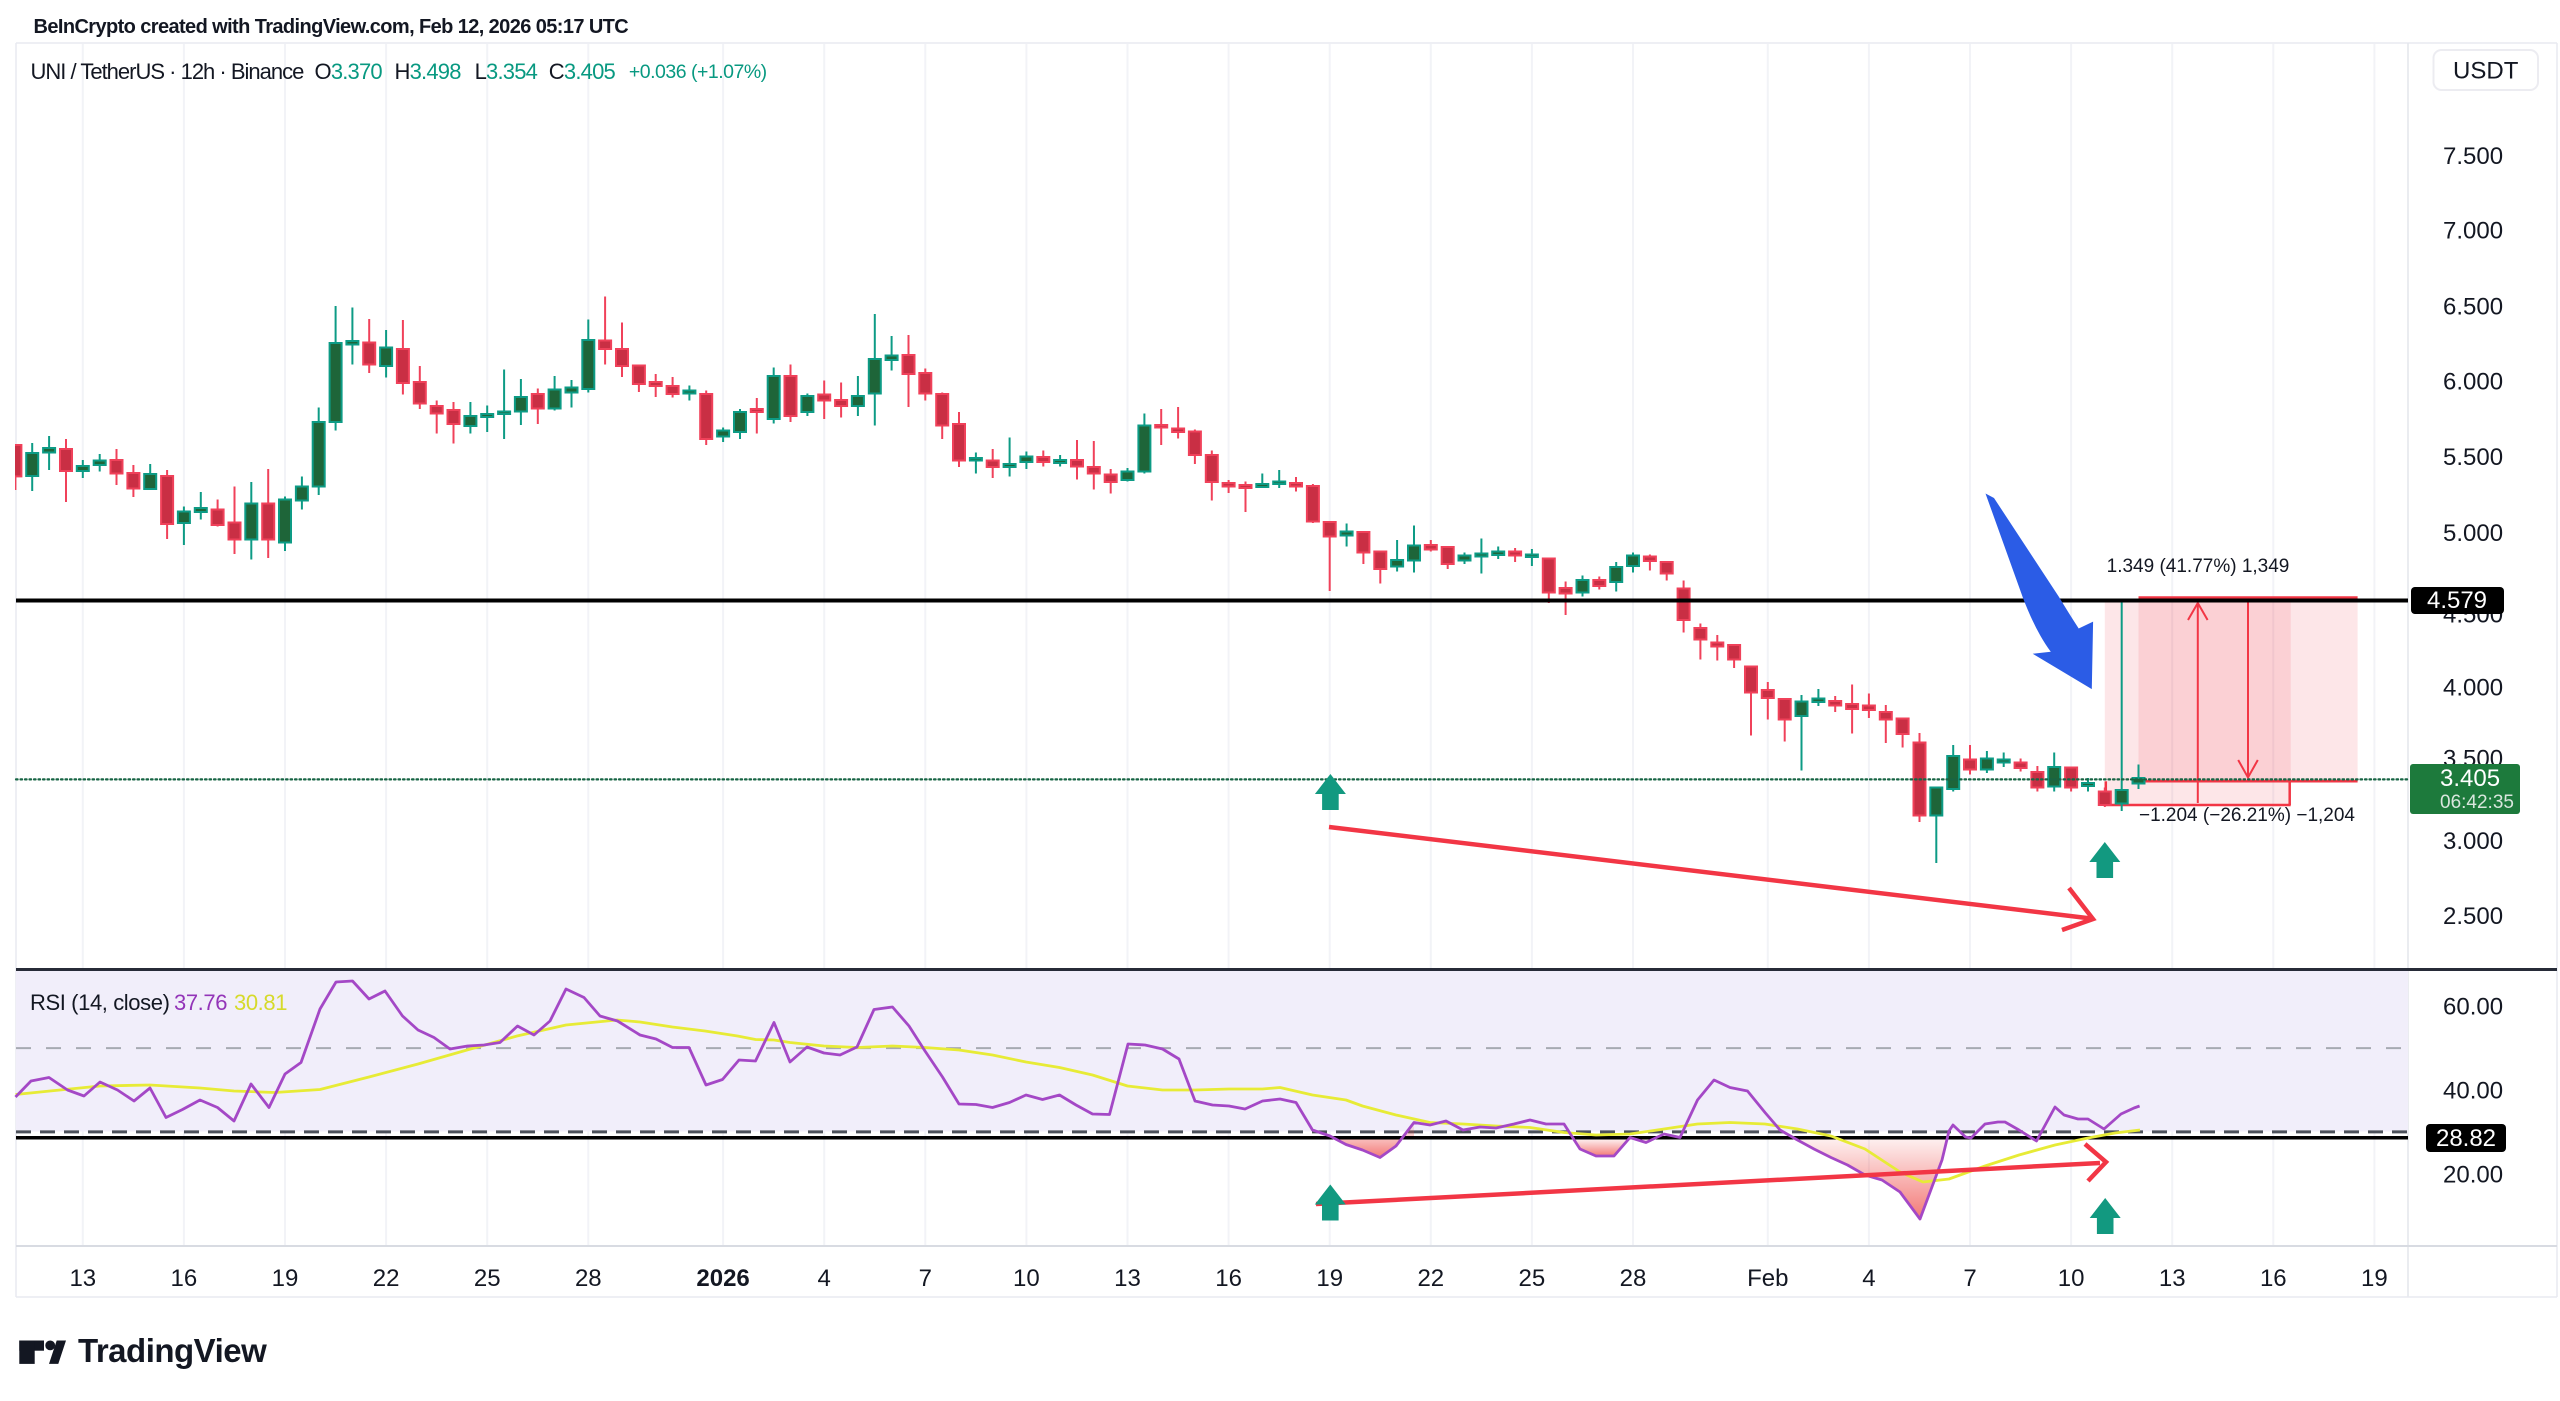 Image resolution: width=2560 pixels, height=1401 pixels. What do you see at coordinates (722, 1278) in the screenshot?
I see `svg-text: 2026` at bounding box center [722, 1278].